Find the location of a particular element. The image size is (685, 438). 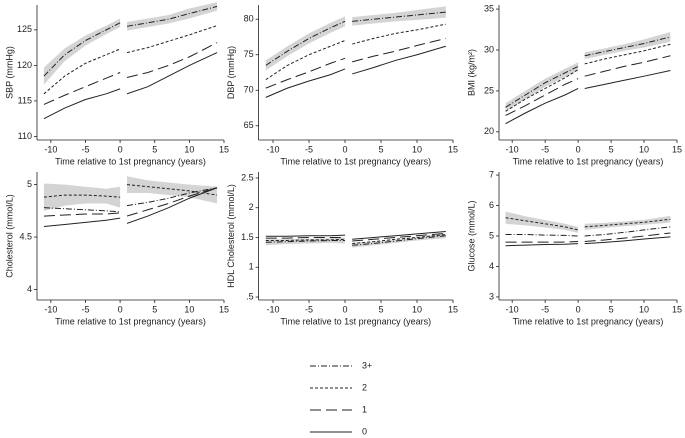

y-tick-label: 20 is located at coordinates (489, 131).